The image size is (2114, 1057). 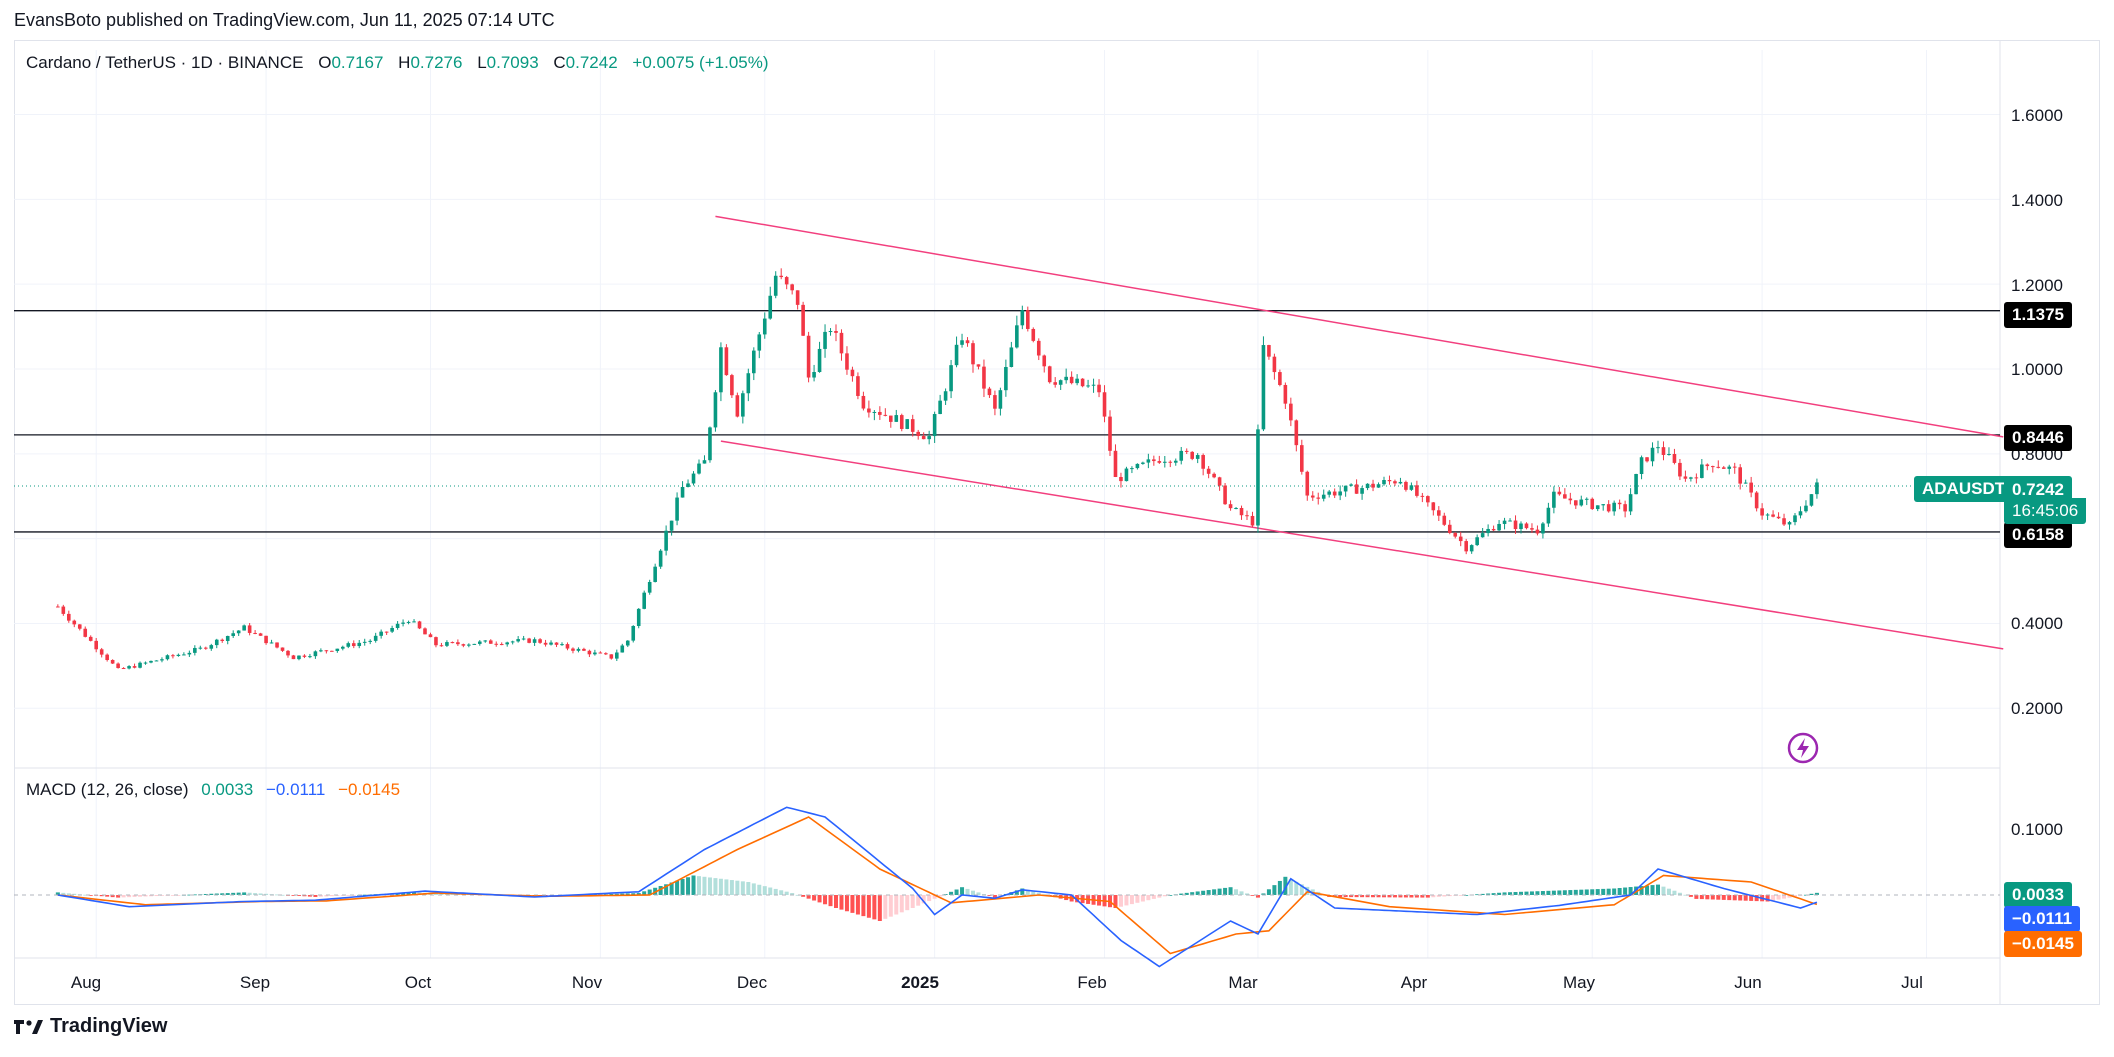 What do you see at coordinates (1912, 982) in the screenshot?
I see `time-axis-label: Jul` at bounding box center [1912, 982].